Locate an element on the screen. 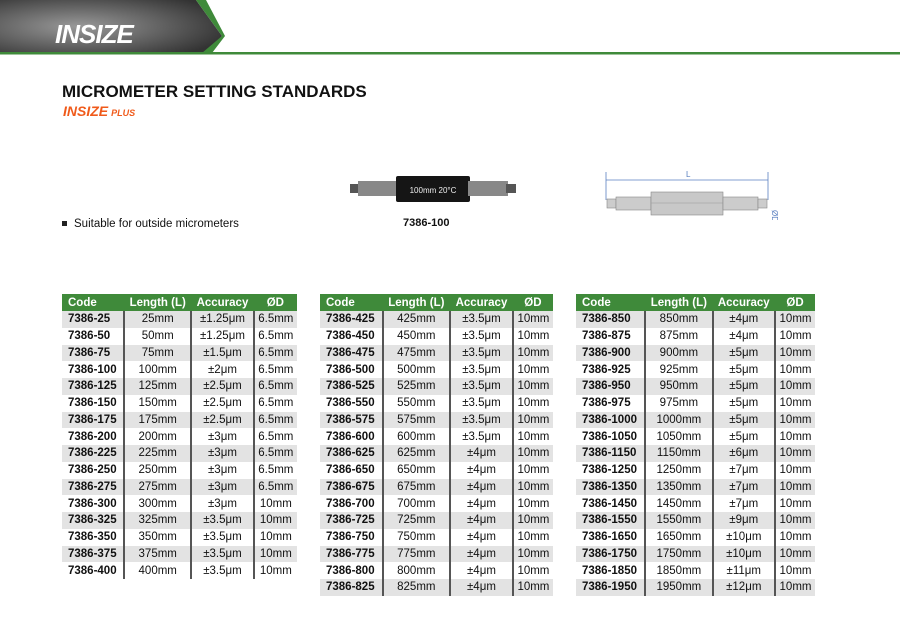  header-banner: INSIZE is located at coordinates (450, 27).